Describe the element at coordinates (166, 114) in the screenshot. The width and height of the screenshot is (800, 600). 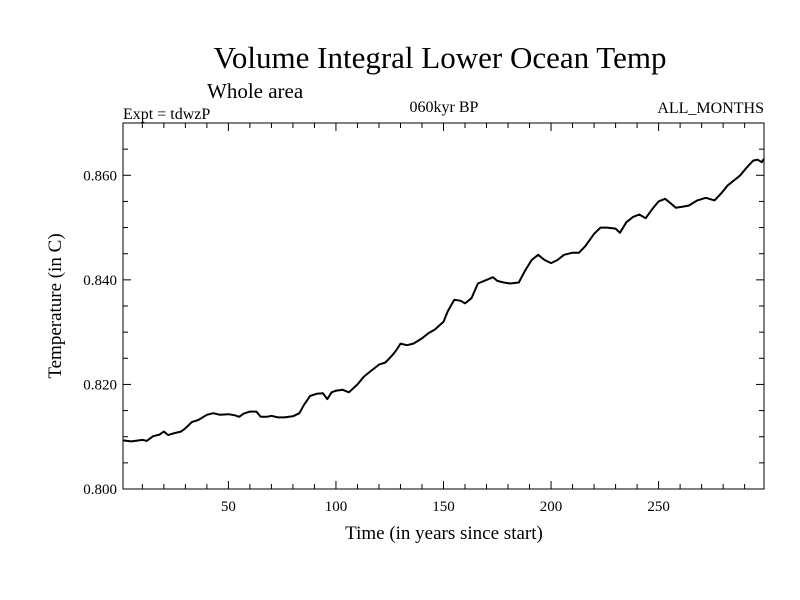
I see `experiment-label: Expt = tdwzP` at that location.